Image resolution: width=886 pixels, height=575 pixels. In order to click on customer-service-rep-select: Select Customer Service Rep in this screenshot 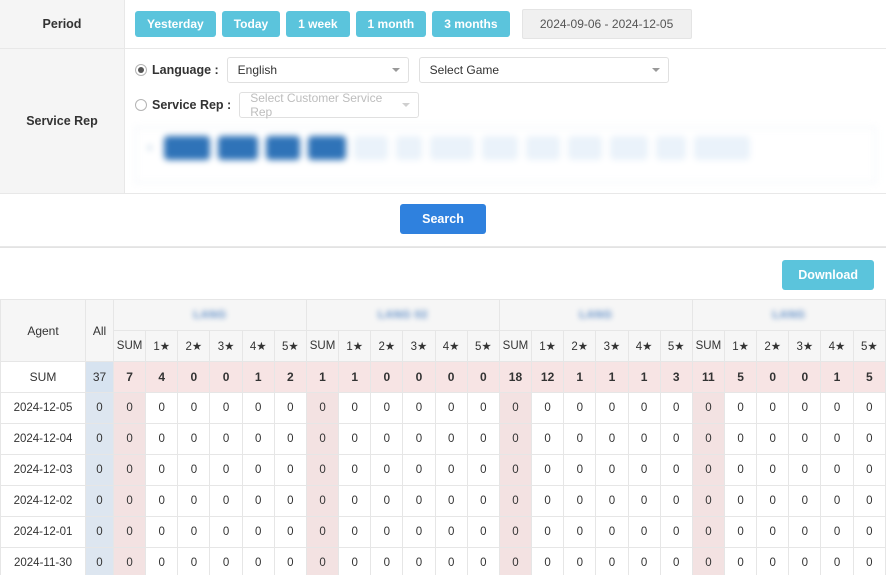, I will do `click(329, 105)`.